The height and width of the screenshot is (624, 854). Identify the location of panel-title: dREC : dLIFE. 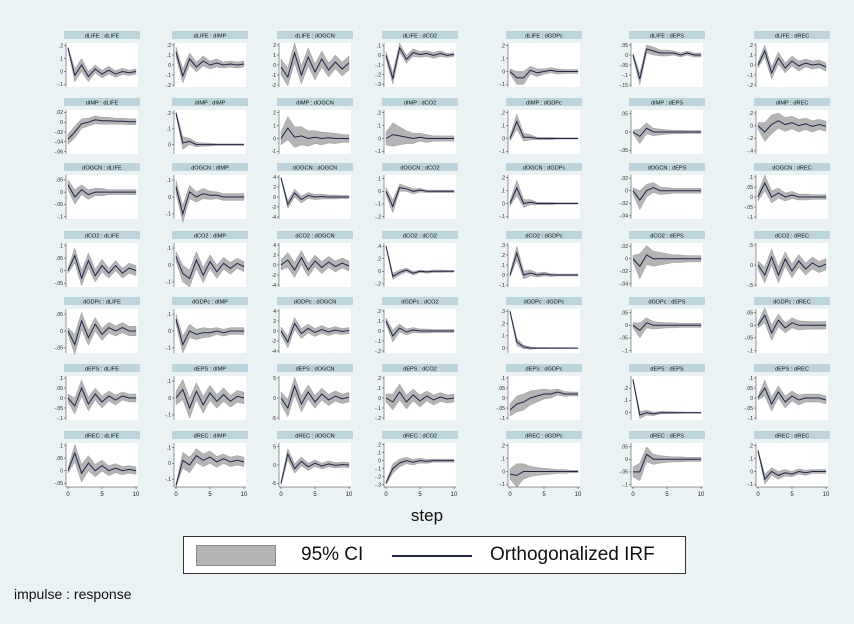
(102, 437).